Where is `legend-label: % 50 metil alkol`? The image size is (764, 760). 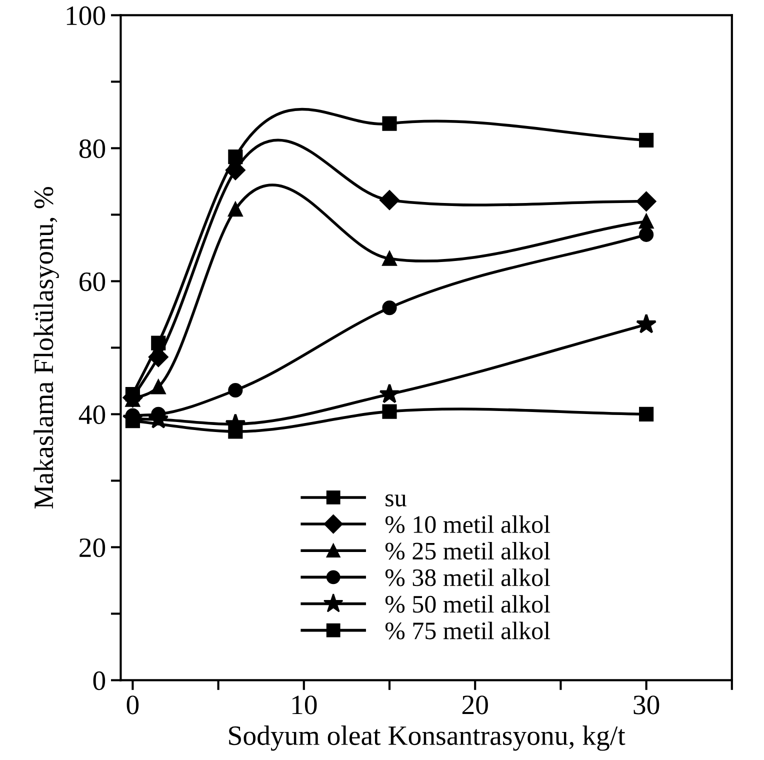
legend-label: % 50 metil alkol is located at coordinates (467, 604).